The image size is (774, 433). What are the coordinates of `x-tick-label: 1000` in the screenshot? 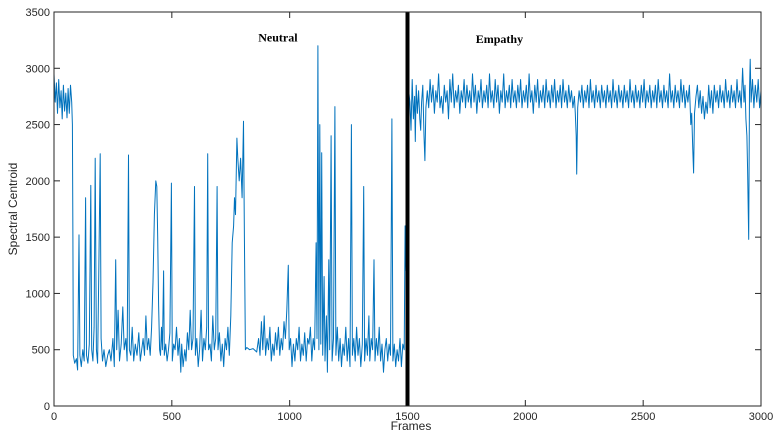 It's located at (289, 417).